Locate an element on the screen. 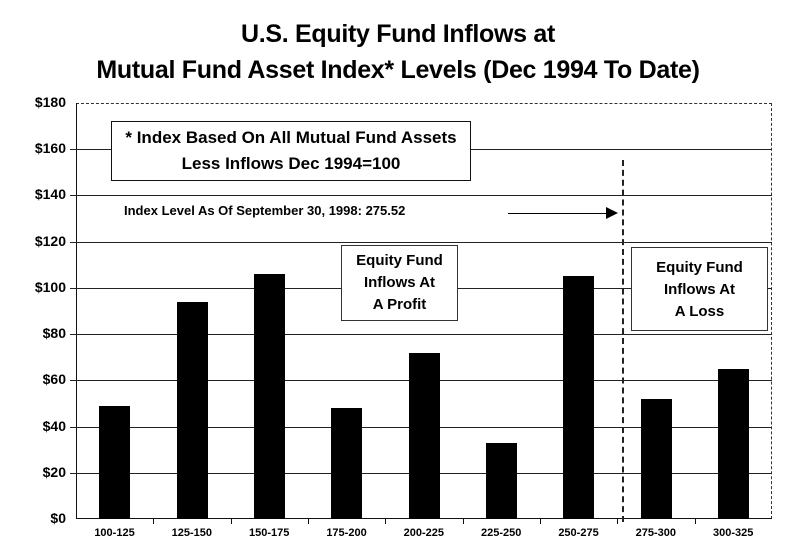  chart-title: U.S. Equity Fund Inflows at is located at coordinates (398, 34).